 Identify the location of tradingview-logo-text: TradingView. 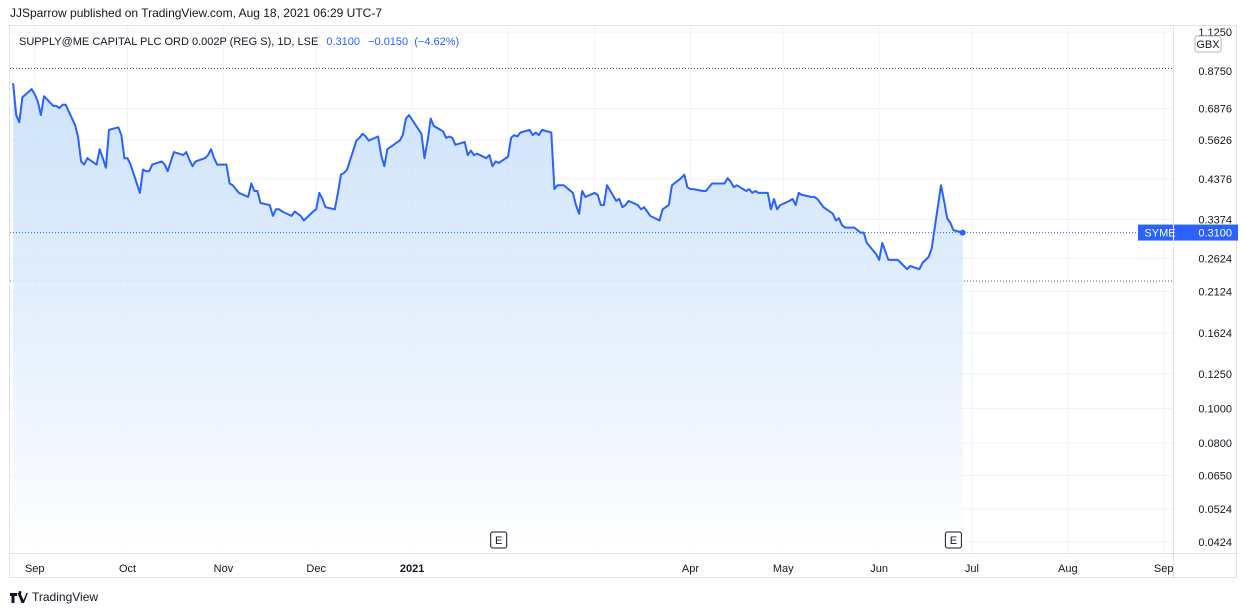
(65, 597).